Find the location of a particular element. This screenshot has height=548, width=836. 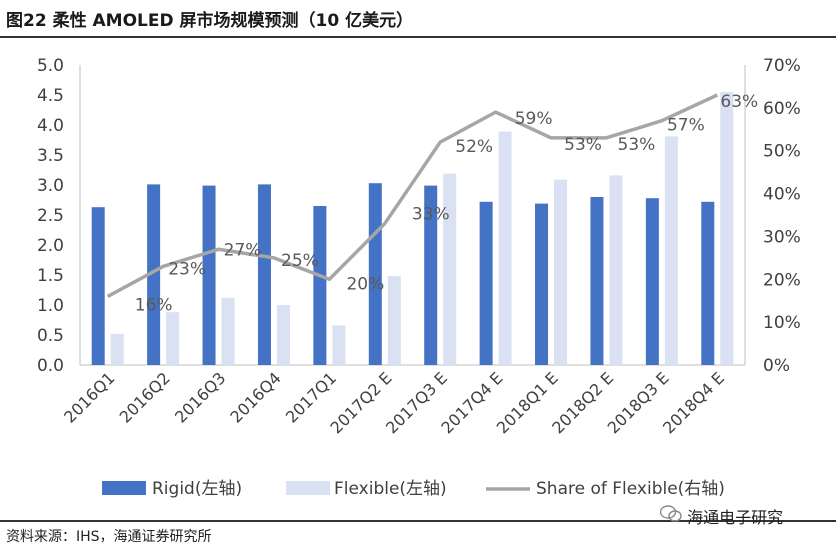

left-axis-tick-label: 2.0 is located at coordinates (50, 246).